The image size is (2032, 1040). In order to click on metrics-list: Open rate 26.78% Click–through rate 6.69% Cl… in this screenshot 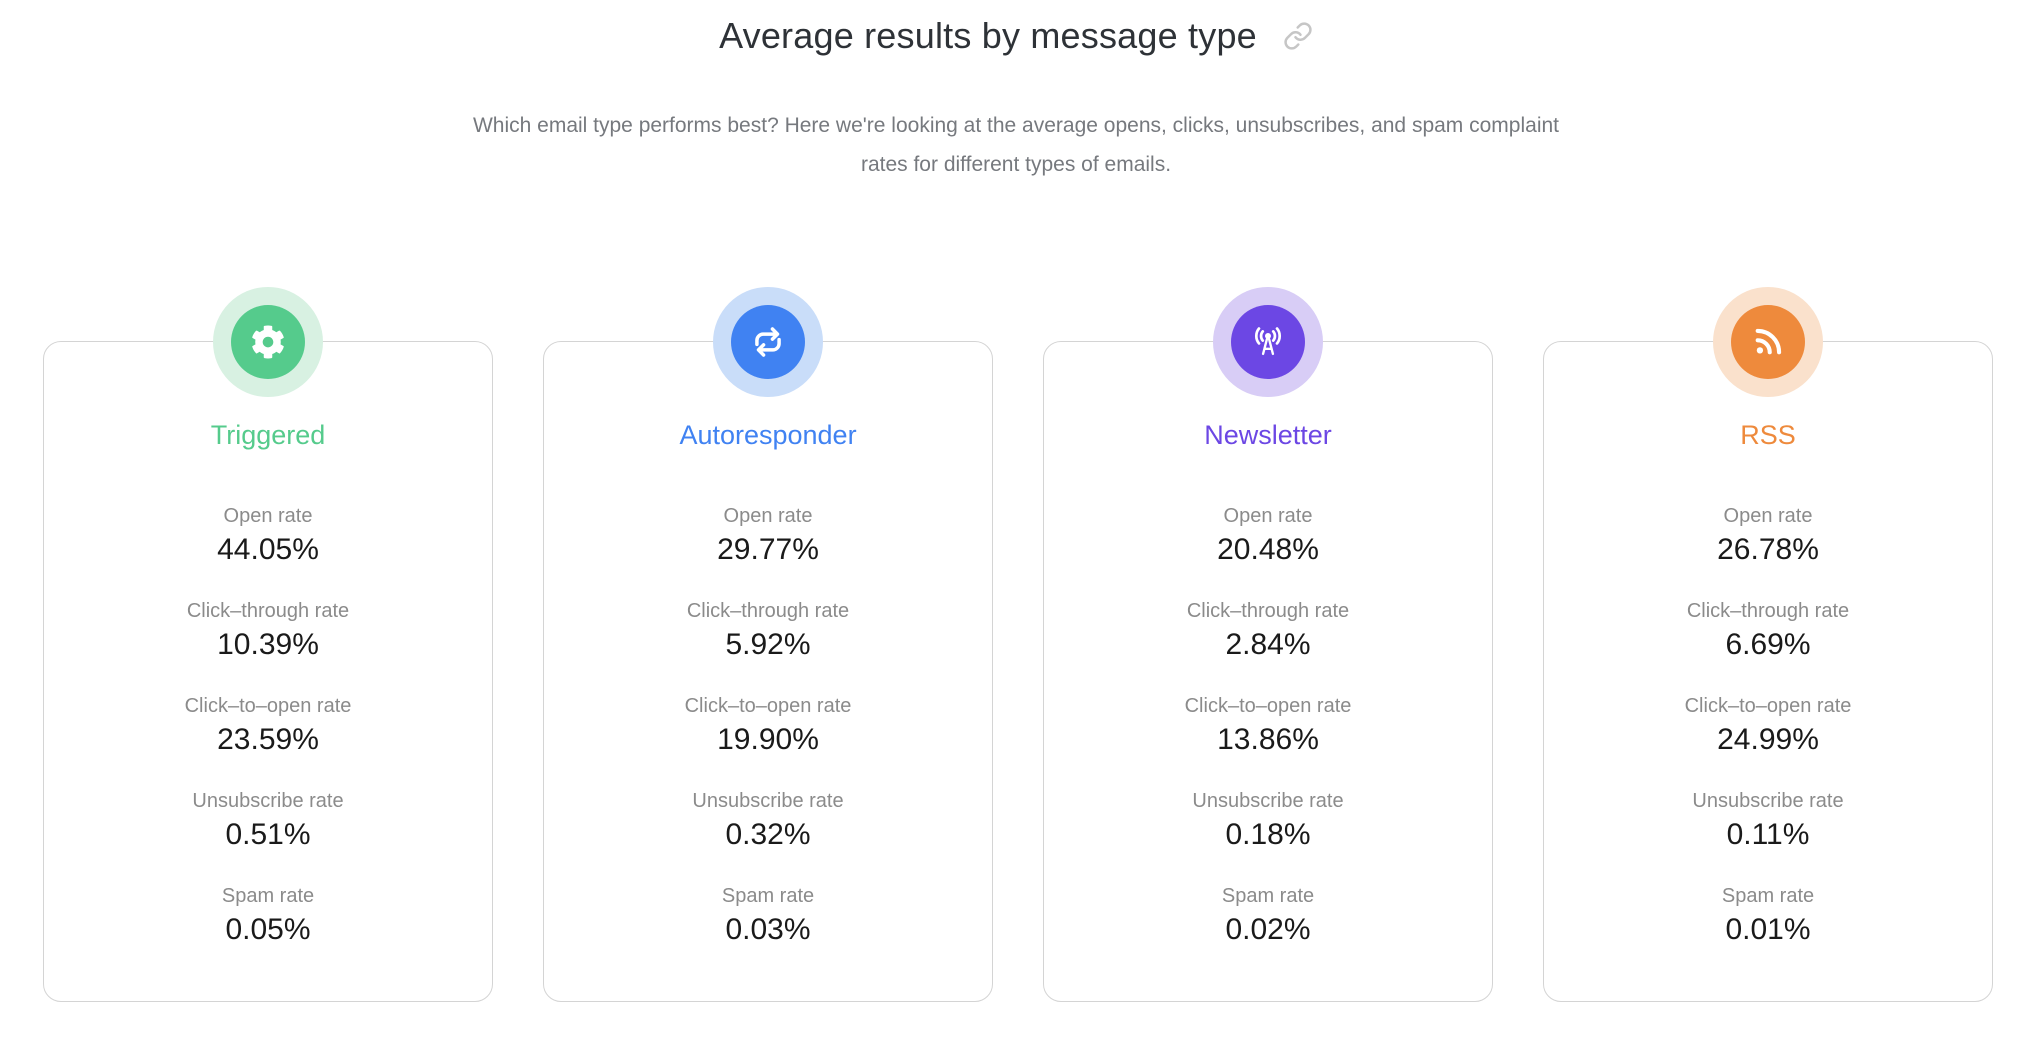, I will do `click(1768, 726)`.